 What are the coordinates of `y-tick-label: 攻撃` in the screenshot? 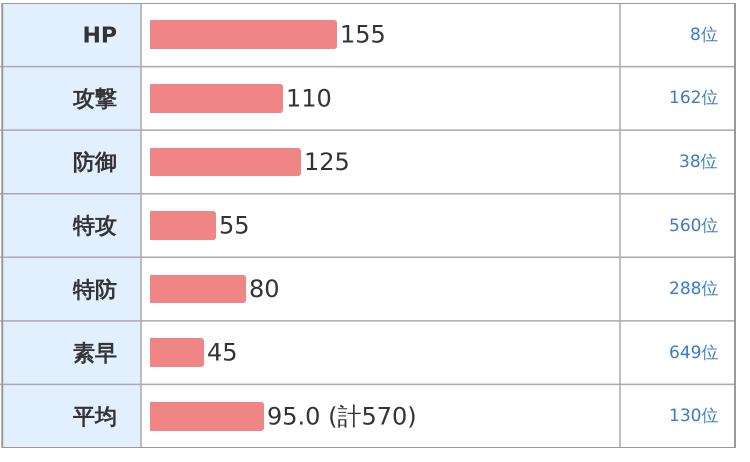 It's located at (94, 99).